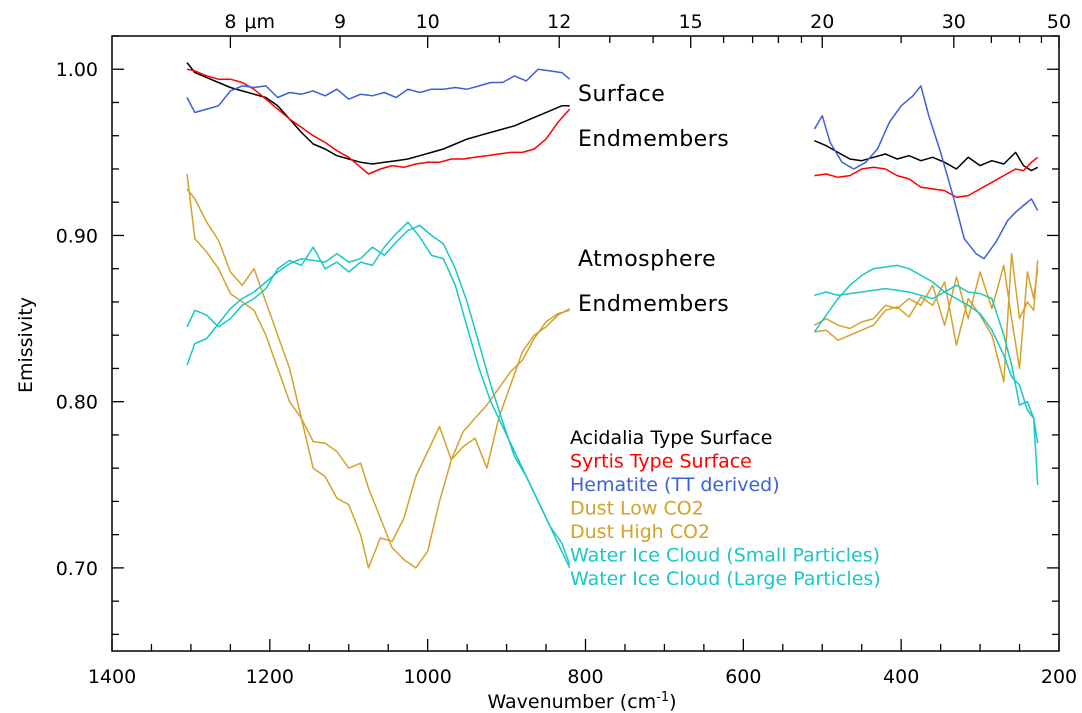 The width and height of the screenshot is (1082, 713). Describe the element at coordinates (1059, 22) in the screenshot. I see `top-tick-label: 50` at that location.